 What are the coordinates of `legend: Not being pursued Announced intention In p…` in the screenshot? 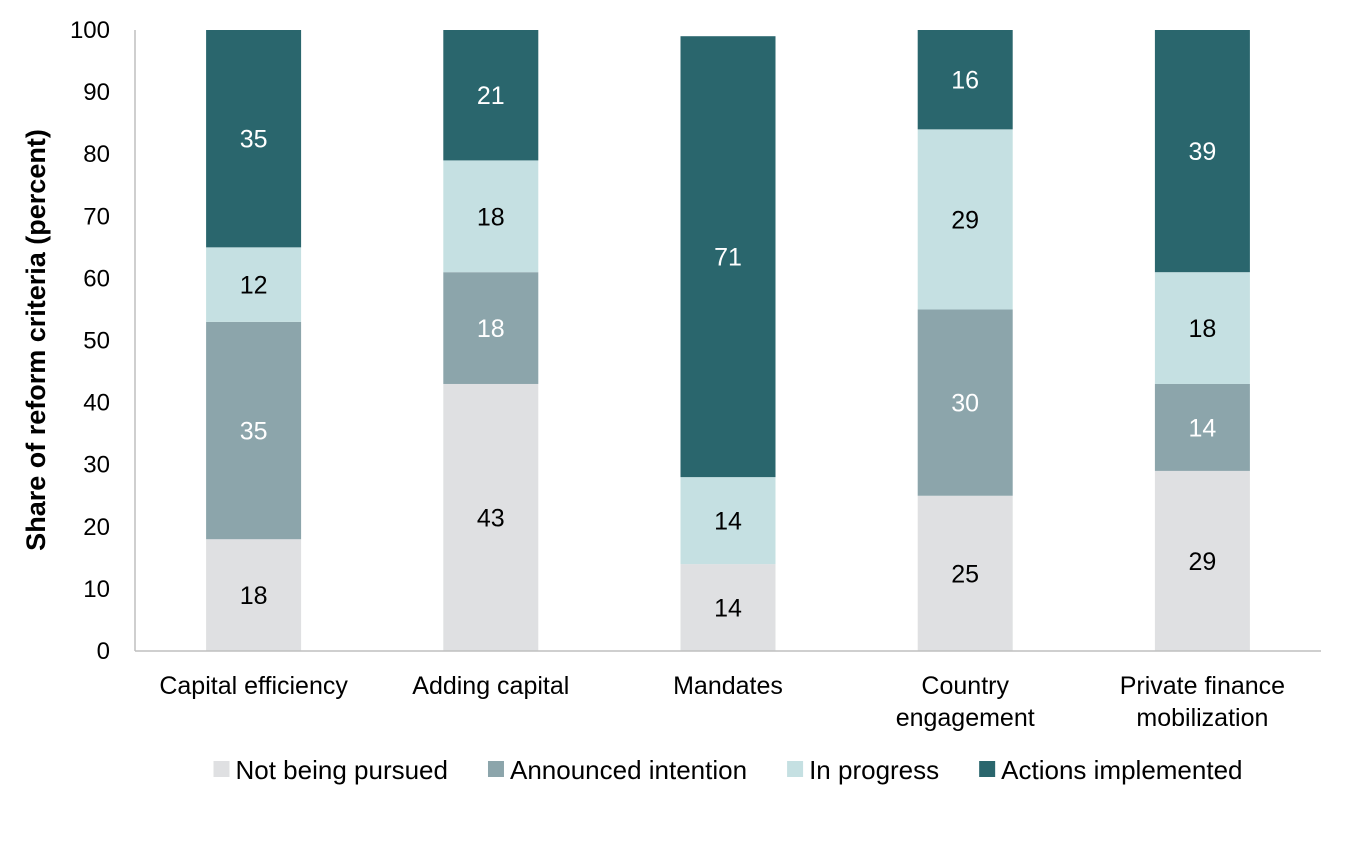 It's located at (728, 770).